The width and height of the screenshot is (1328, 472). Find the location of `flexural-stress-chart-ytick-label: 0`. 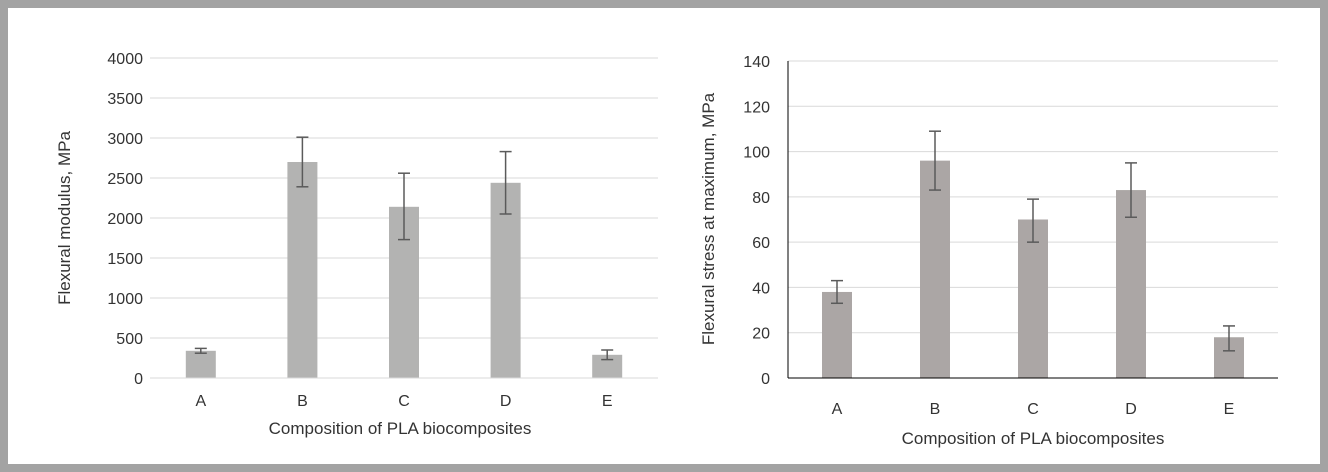

flexural-stress-chart-ytick-label: 0 is located at coordinates (765, 379).